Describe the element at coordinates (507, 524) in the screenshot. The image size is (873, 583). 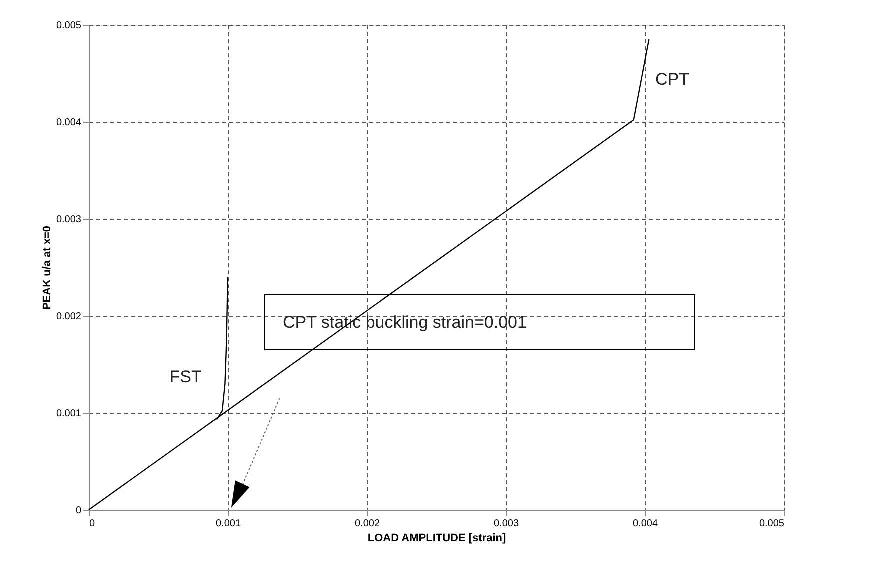
I see `x-tick-label: 0.003` at that location.